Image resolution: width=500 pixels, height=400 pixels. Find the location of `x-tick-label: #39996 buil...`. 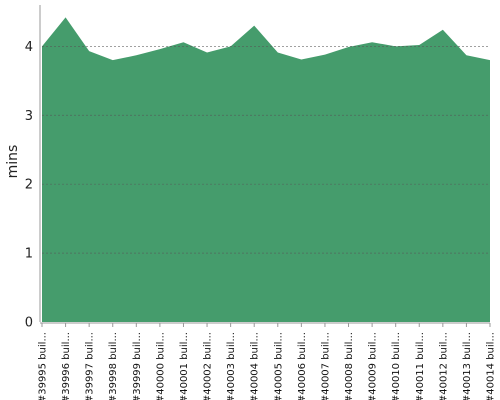

x-tick-label: #39996 buil... is located at coordinates (66, 366).